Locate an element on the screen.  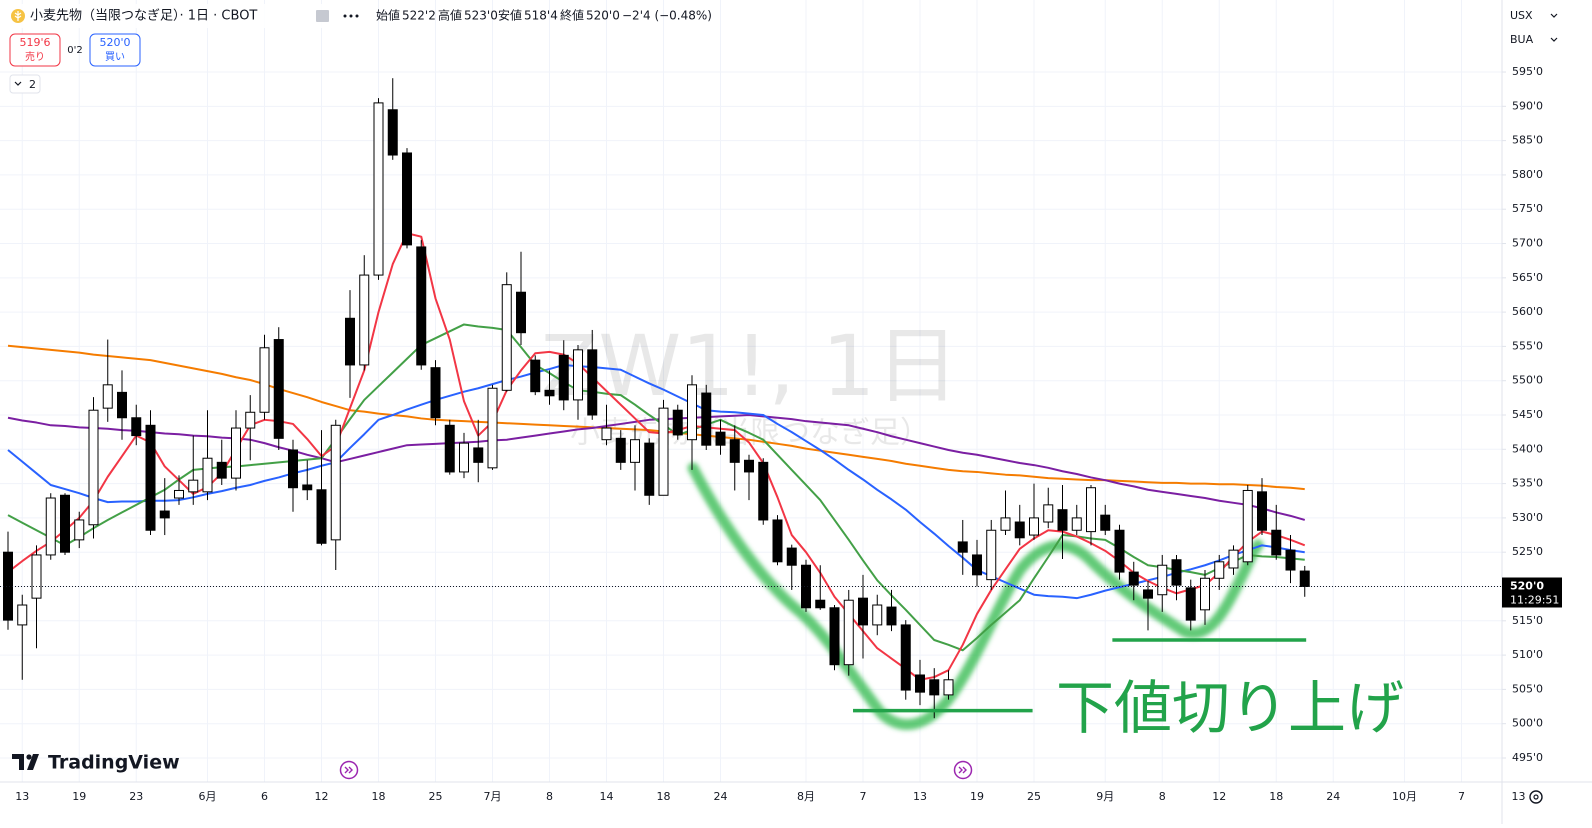
sell-price: 519'6 is located at coordinates (34, 42).